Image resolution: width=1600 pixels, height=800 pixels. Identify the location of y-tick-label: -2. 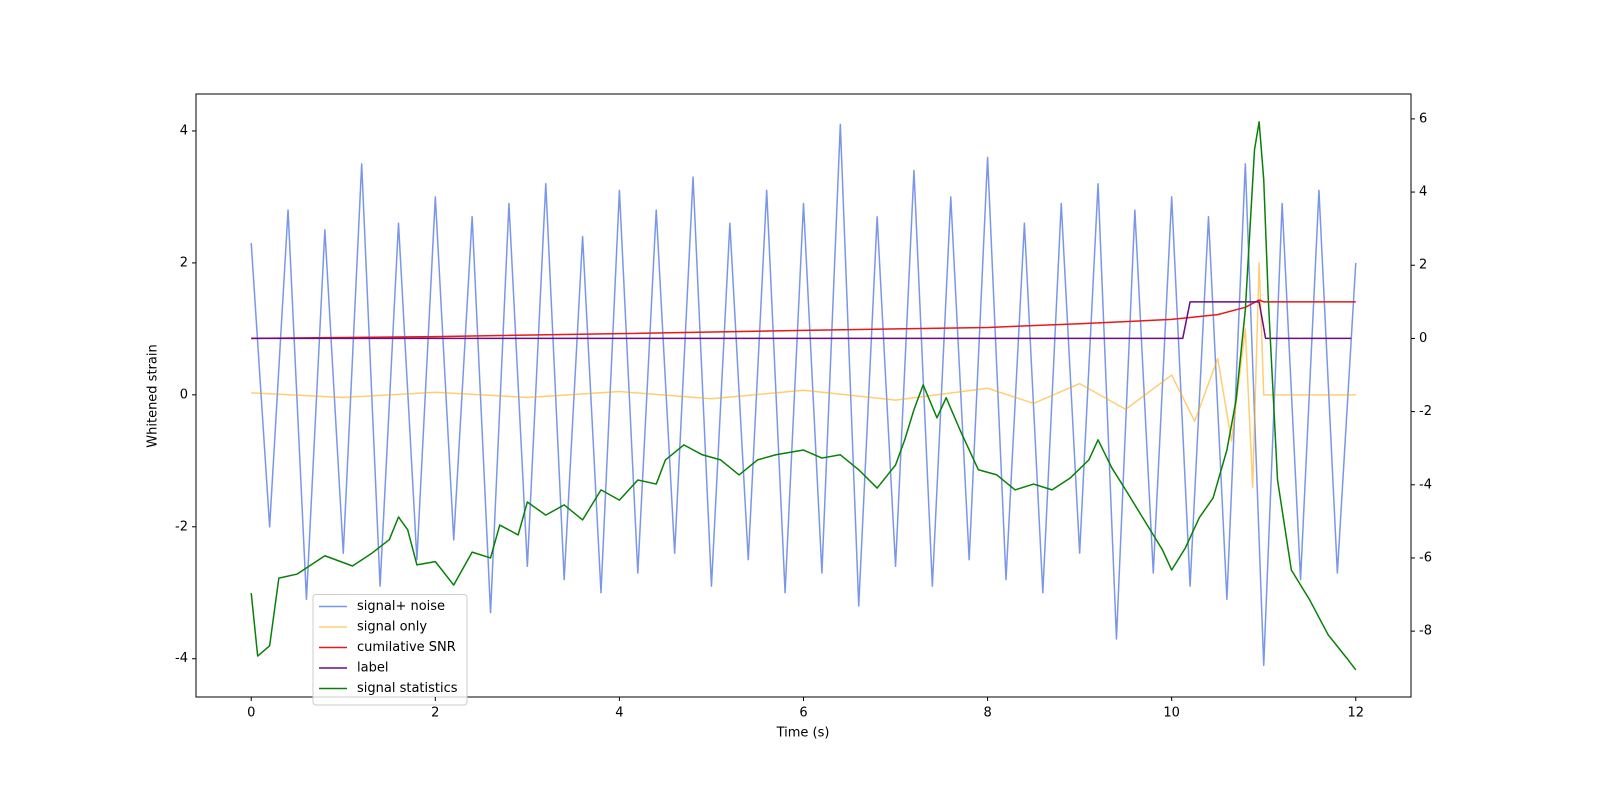
(181, 526).